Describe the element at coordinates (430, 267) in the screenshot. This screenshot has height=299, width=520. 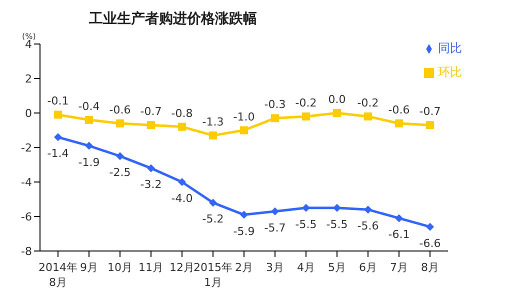
I see `x-tick-label: 8月` at that location.